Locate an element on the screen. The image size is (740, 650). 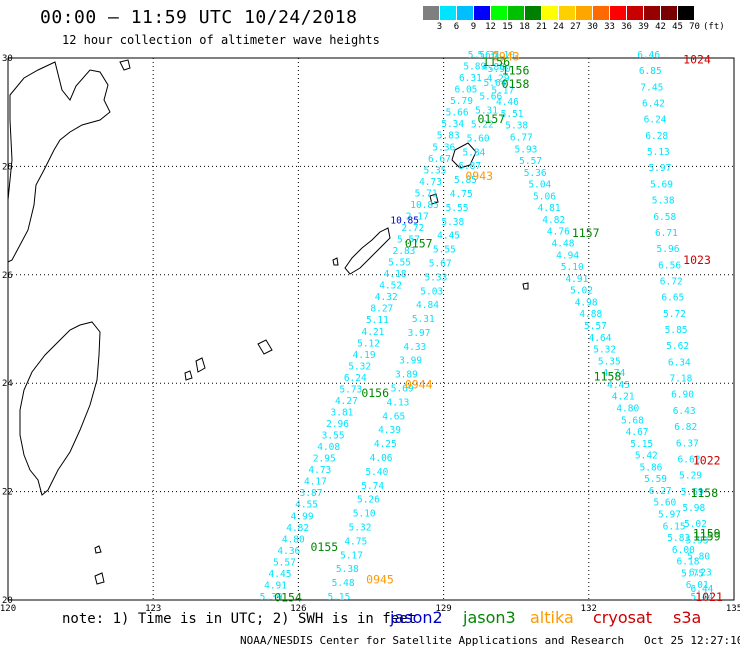
track-value-label: 5.03 is located at coordinates (431, 291).